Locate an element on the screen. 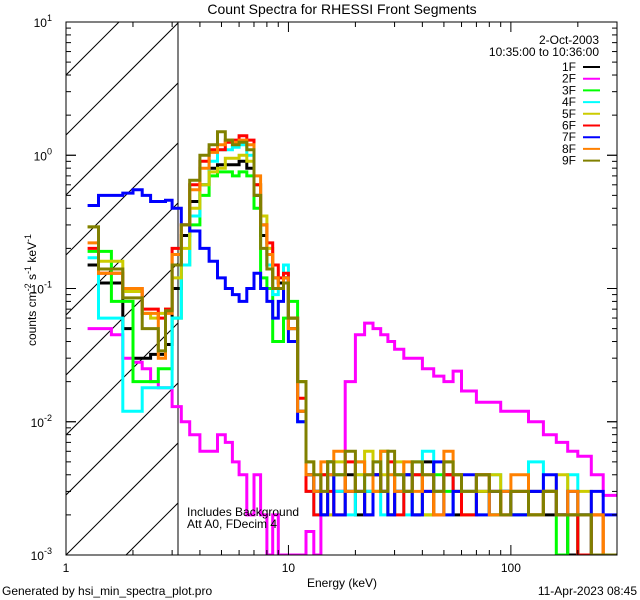  legend-label-1F: 1F is located at coordinates (569, 67).